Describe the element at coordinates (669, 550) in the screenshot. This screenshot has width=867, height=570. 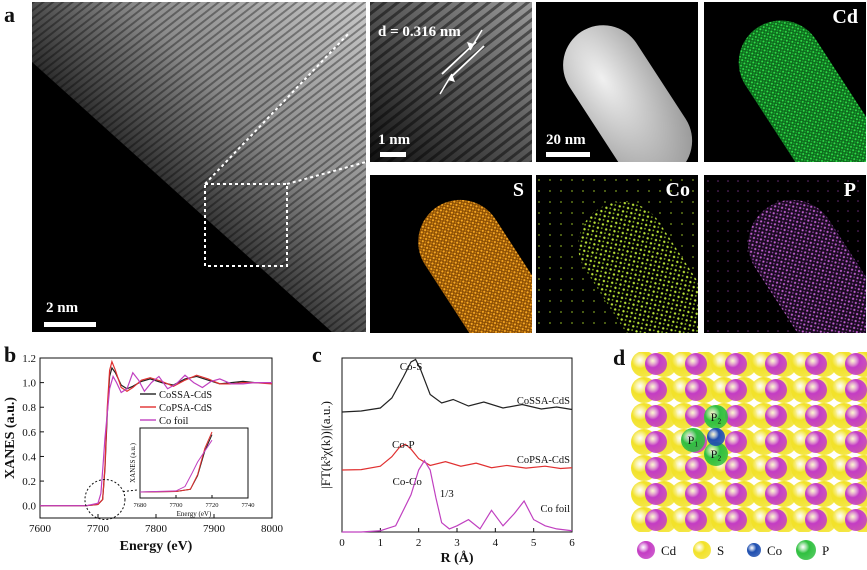
I see `legend-label-cd: Cd` at that location.